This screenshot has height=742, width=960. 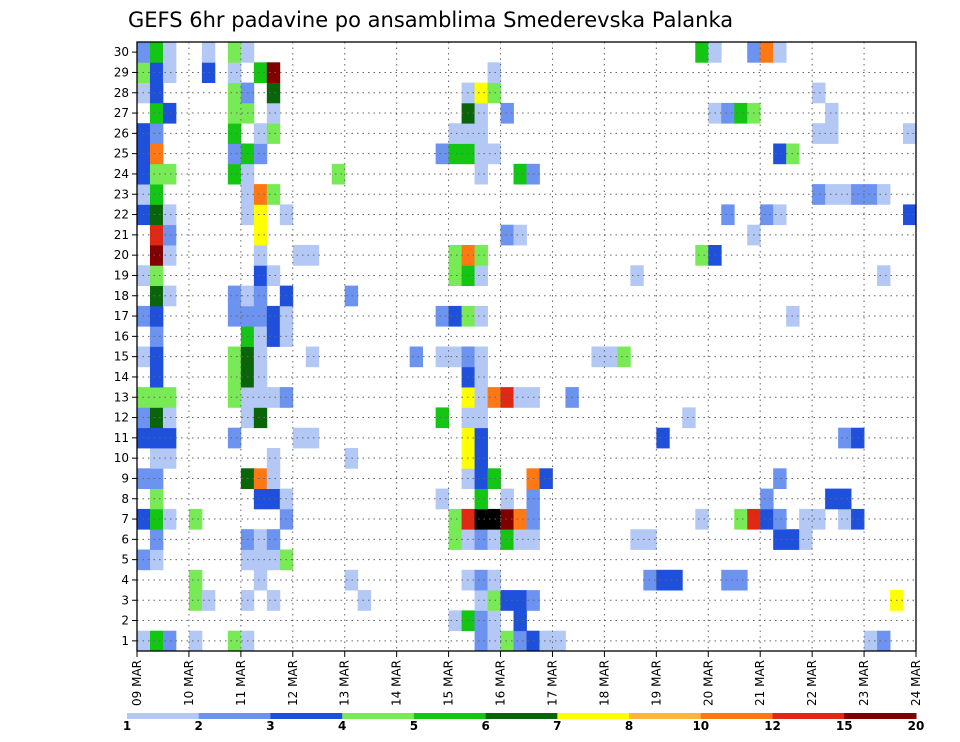 What do you see at coordinates (121, 458) in the screenshot?
I see `y-tick-label: 10` at bounding box center [121, 458].